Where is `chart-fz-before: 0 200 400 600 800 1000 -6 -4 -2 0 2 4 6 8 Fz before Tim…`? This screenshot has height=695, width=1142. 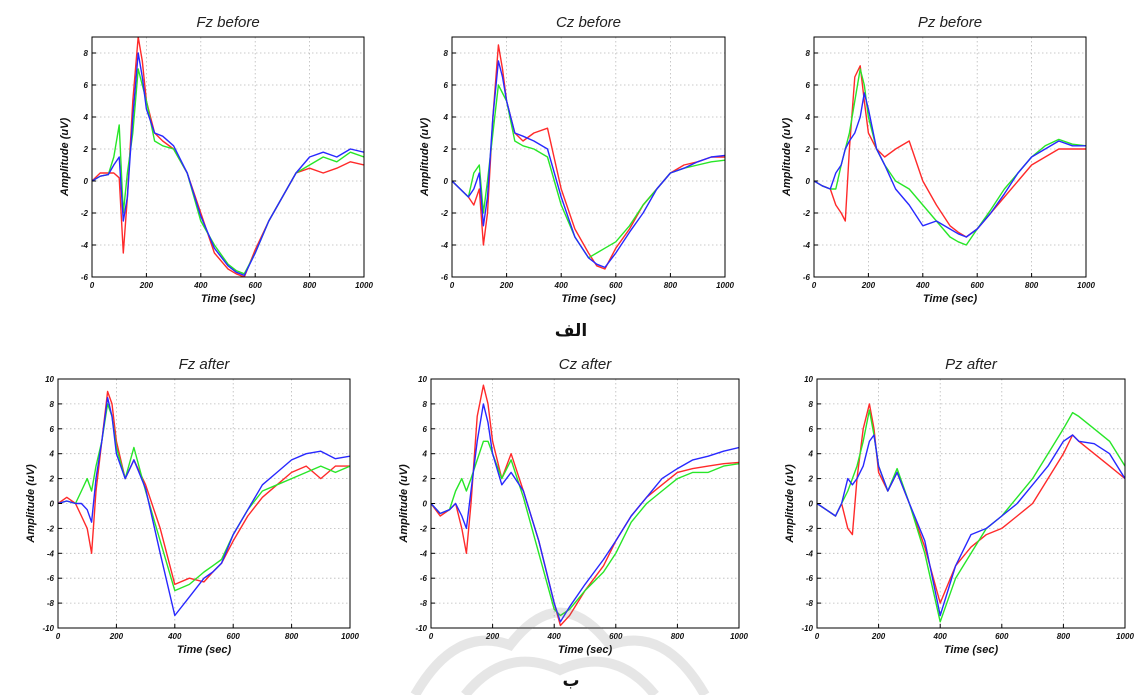
chart-fz-before: 0 200 400 600 800 1000 -6 -4 -2 0 2 4 6 8 Fz before Tim… is located at coordinates (216, 159).